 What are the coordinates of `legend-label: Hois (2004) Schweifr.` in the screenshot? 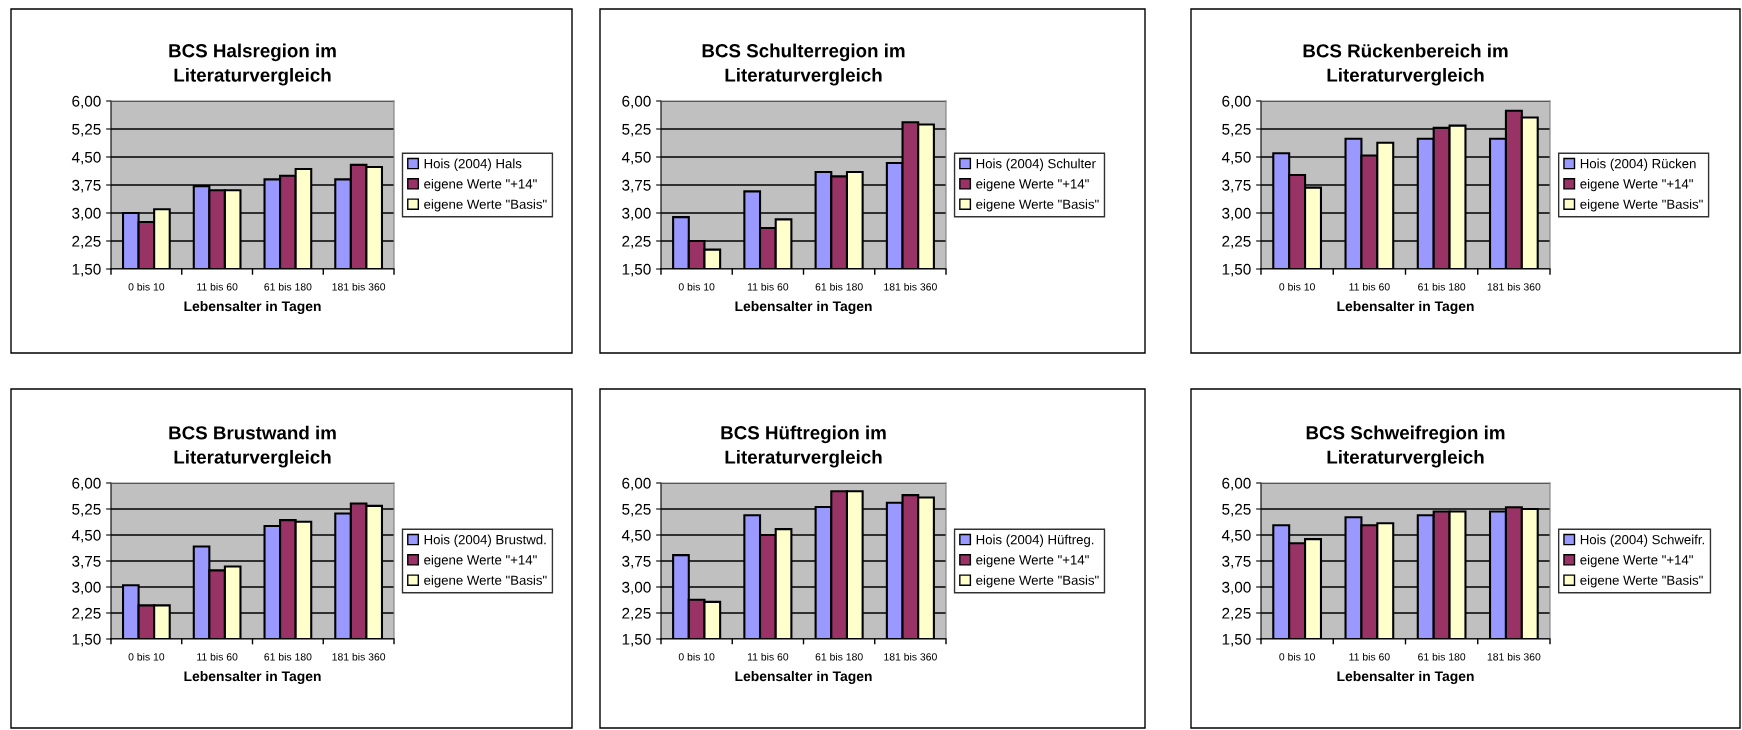 It's located at (1642, 540).